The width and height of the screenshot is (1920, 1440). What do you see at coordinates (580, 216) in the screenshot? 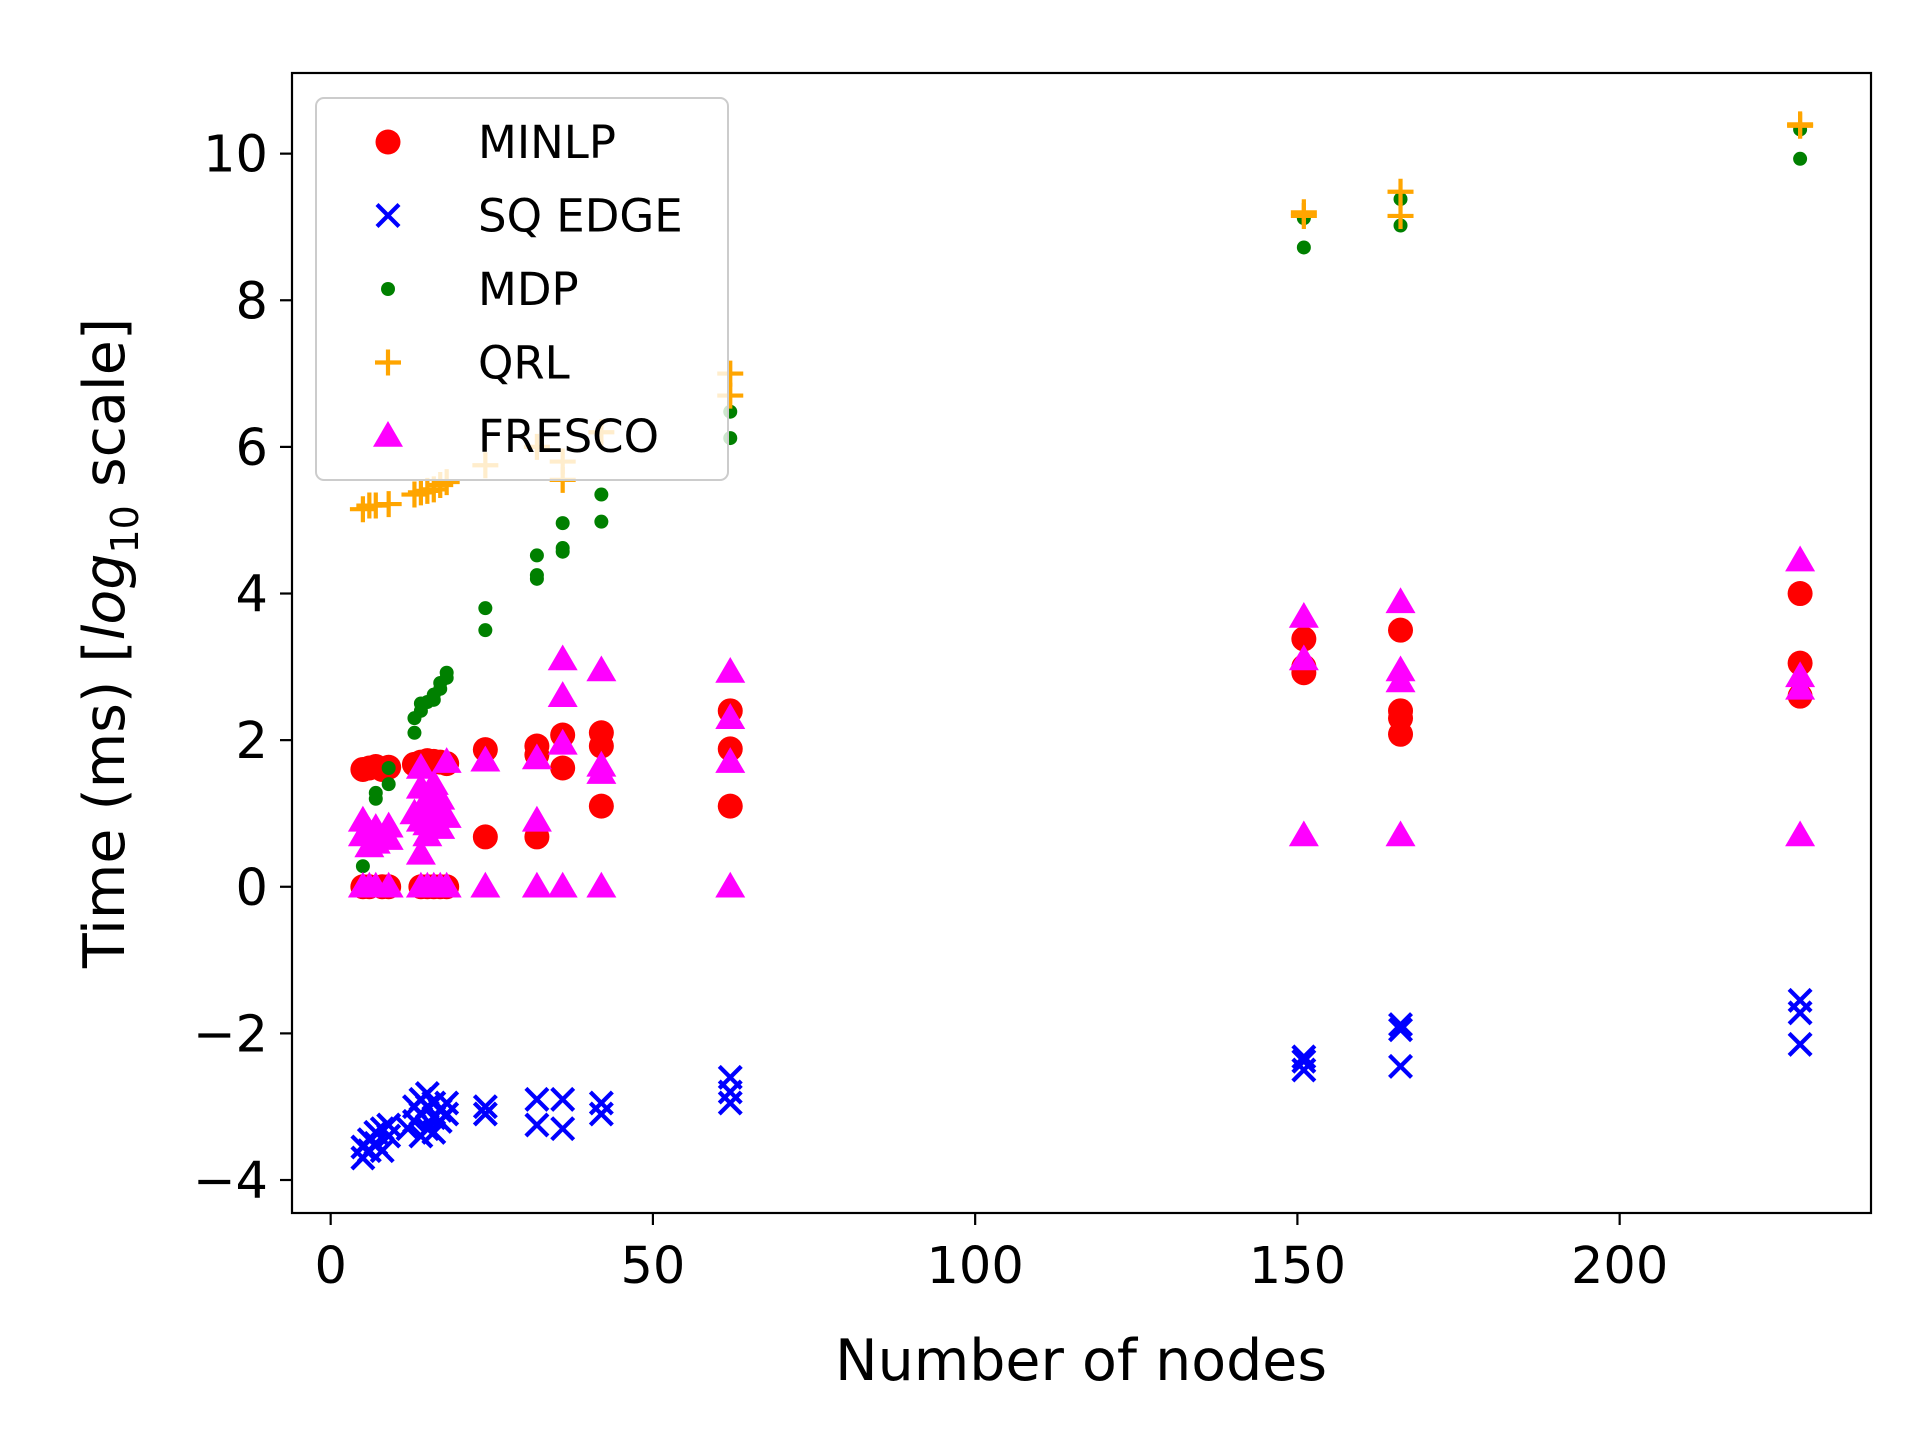
I see `legend-label: SQ EDGE` at bounding box center [580, 216].